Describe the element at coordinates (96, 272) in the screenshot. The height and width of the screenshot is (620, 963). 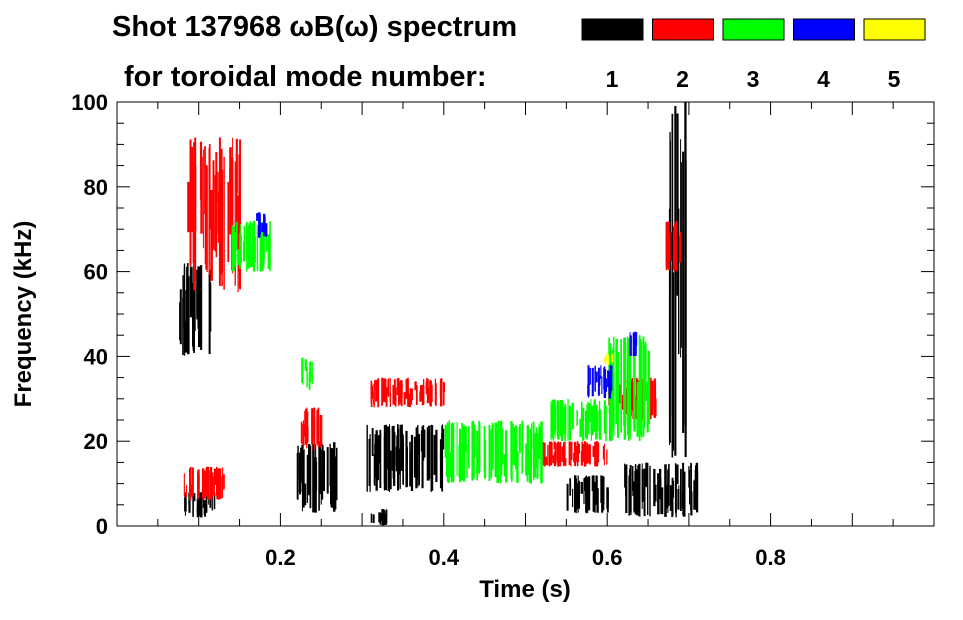
I see `y-tick-label: 60` at that location.